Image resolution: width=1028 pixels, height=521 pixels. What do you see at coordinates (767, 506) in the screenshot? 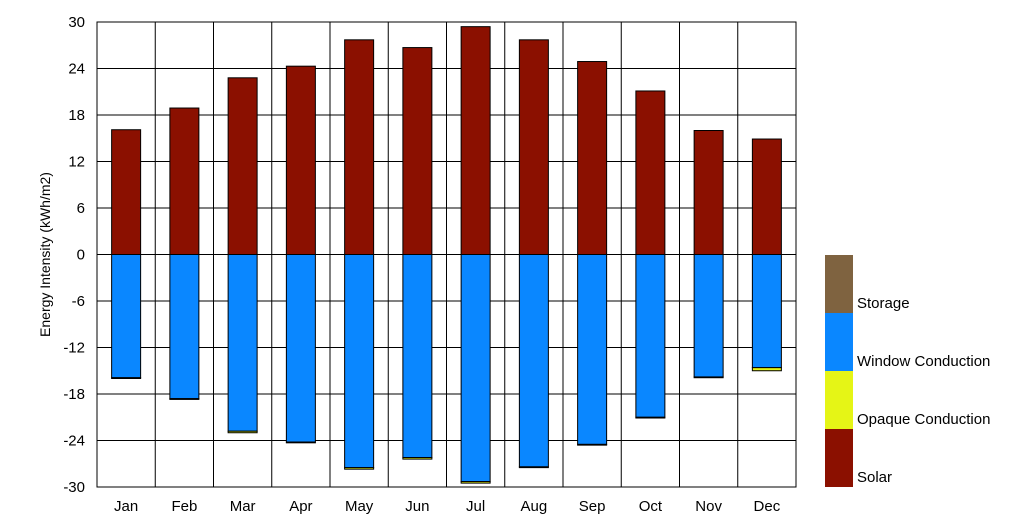
I see `x-tick-label: Dec` at bounding box center [767, 506].